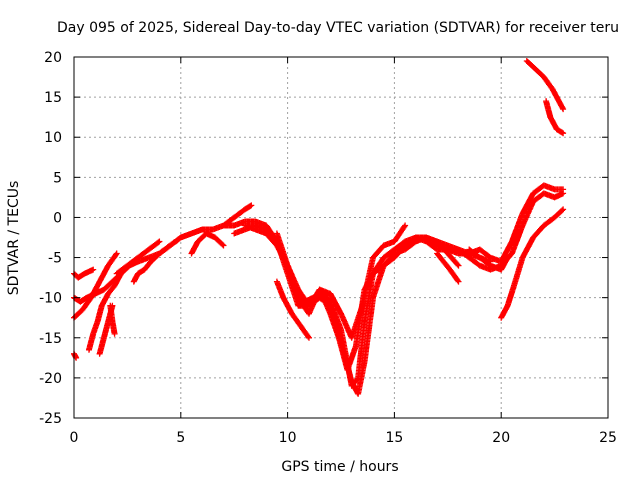 Image resolution: width=640 pixels, height=480 pixels. Describe the element at coordinates (53, 98) in the screenshot. I see `y-tick-label: 15` at that location.